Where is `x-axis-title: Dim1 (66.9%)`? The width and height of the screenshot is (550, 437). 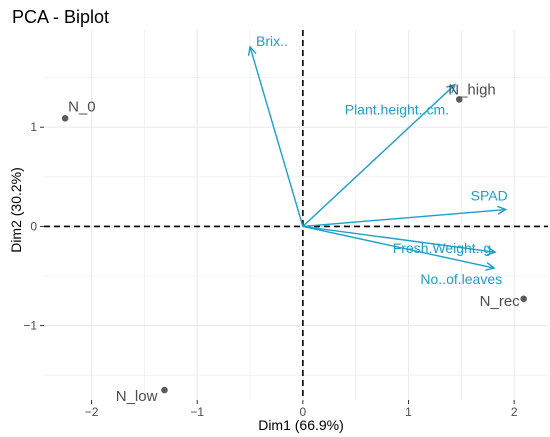 x-axis-title: Dim1 (66.9%) is located at coordinates (301, 425).